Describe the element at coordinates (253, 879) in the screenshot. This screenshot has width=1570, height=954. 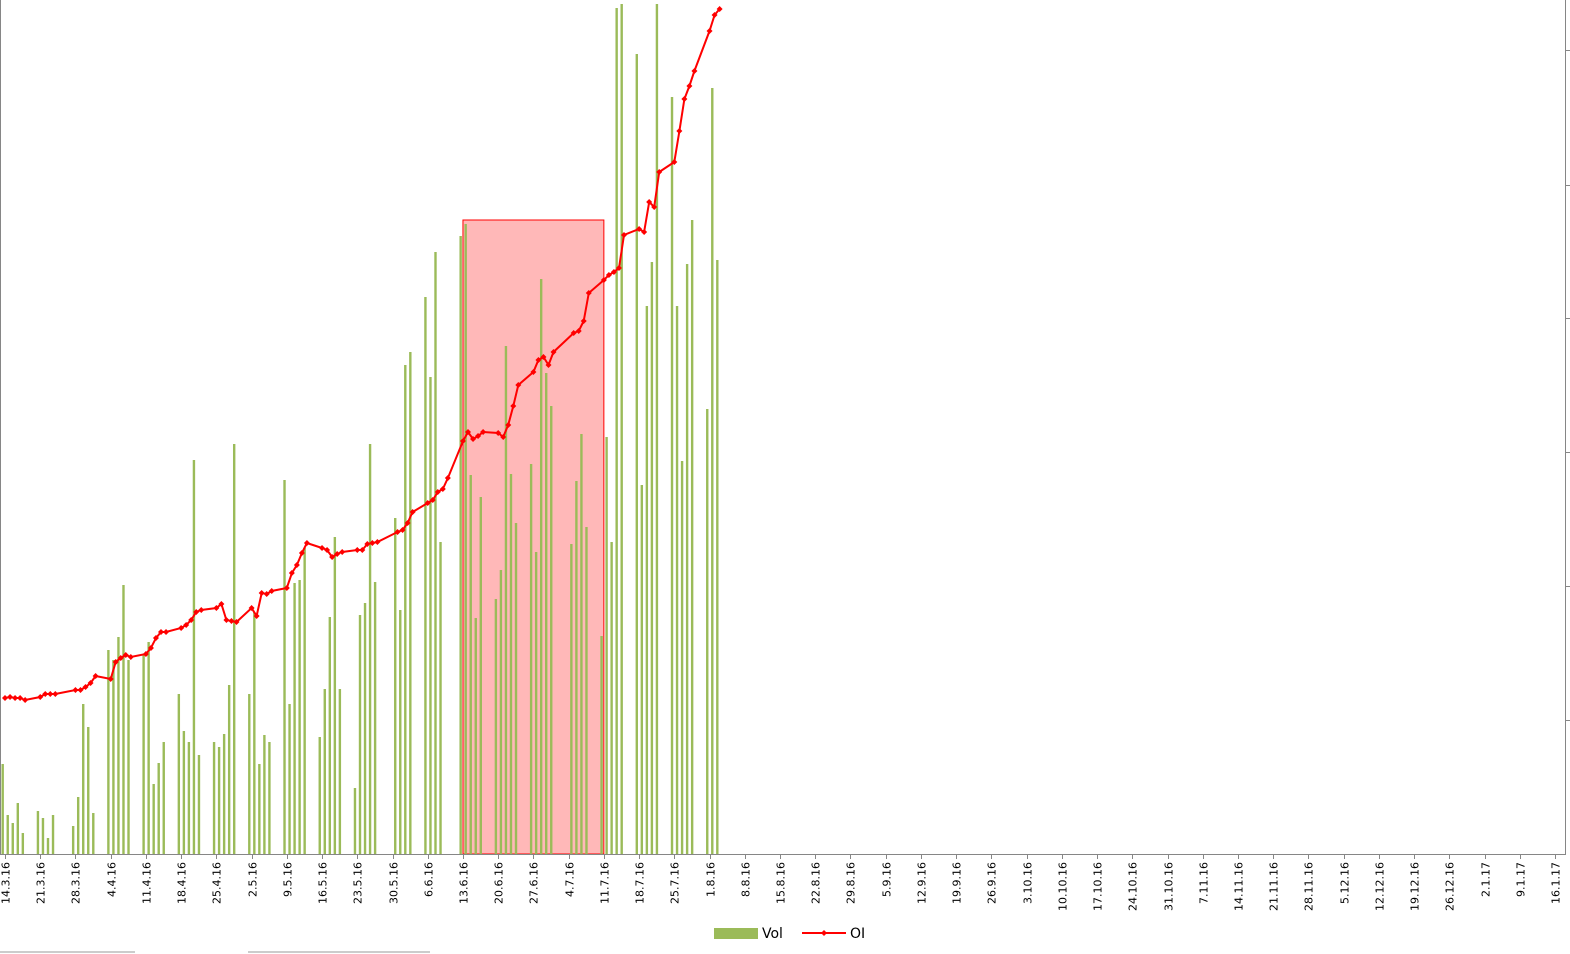
I see `x-tick-label: 2.5.16` at that location.